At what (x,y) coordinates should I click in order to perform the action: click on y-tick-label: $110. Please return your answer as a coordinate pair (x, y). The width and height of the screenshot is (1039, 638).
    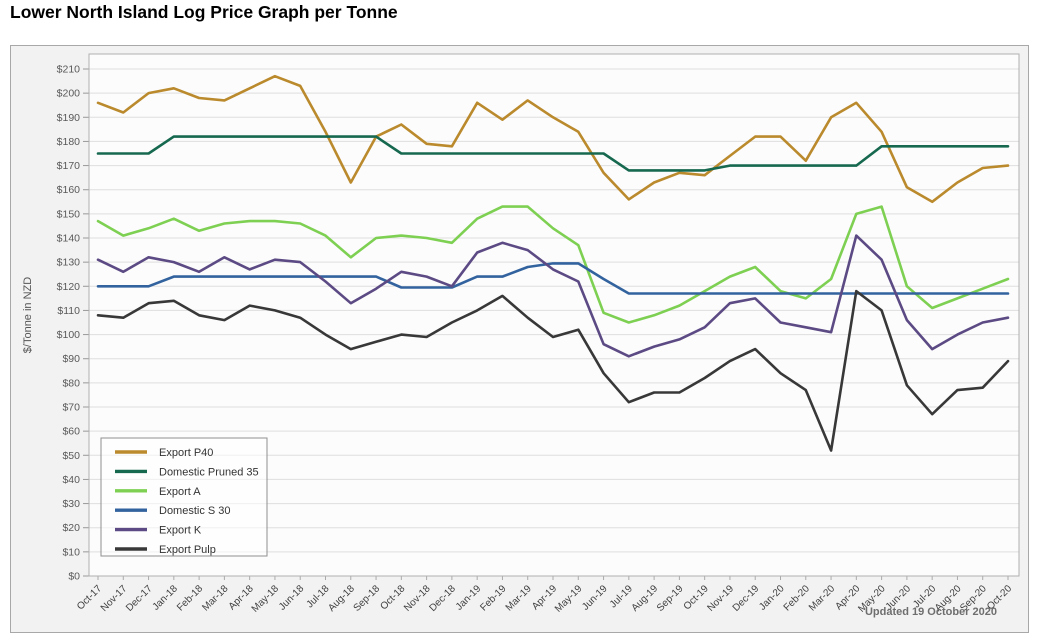
    Looking at the image, I should click on (68, 311).